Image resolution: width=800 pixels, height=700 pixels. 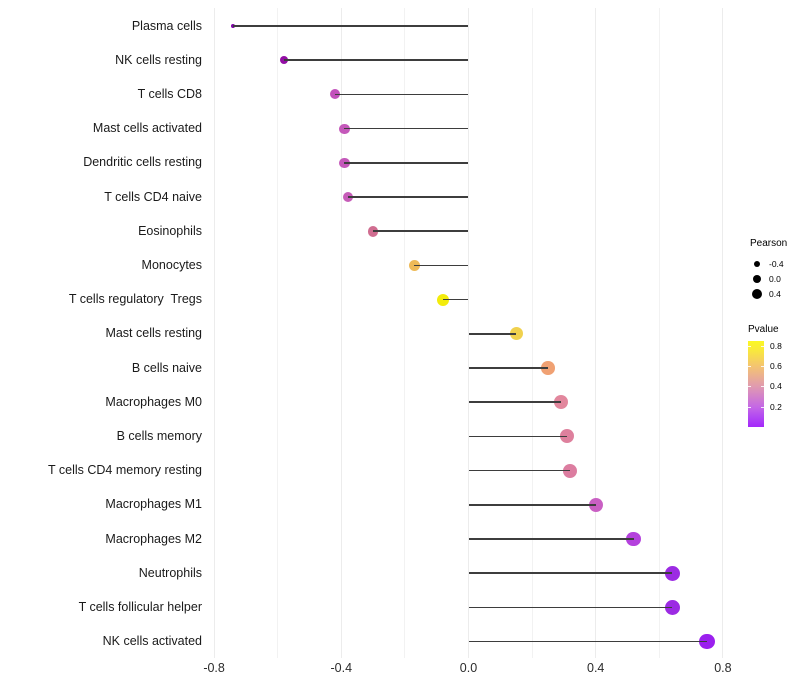 What do you see at coordinates (166, 367) in the screenshot?
I see `category-label: B cells naive` at bounding box center [166, 367].